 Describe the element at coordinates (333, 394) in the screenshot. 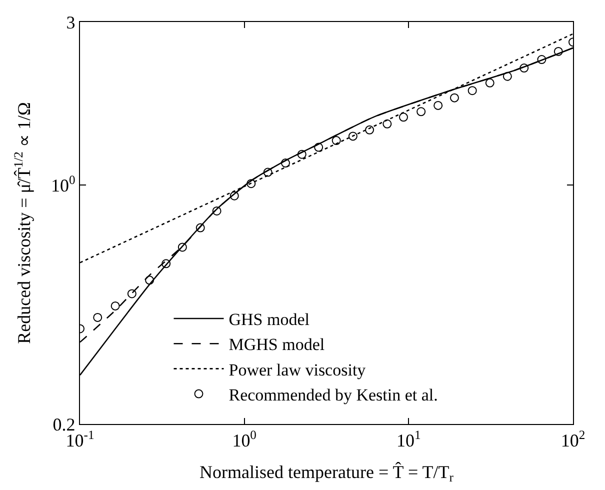

I see `legend-label: Recommended by Kestin et al.` at that location.